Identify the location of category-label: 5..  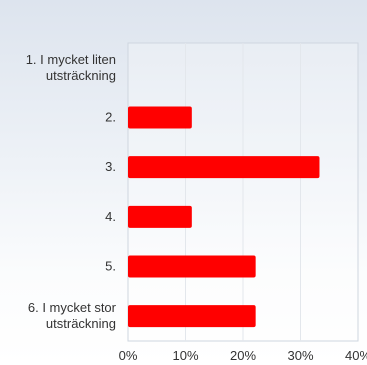
(110, 266).